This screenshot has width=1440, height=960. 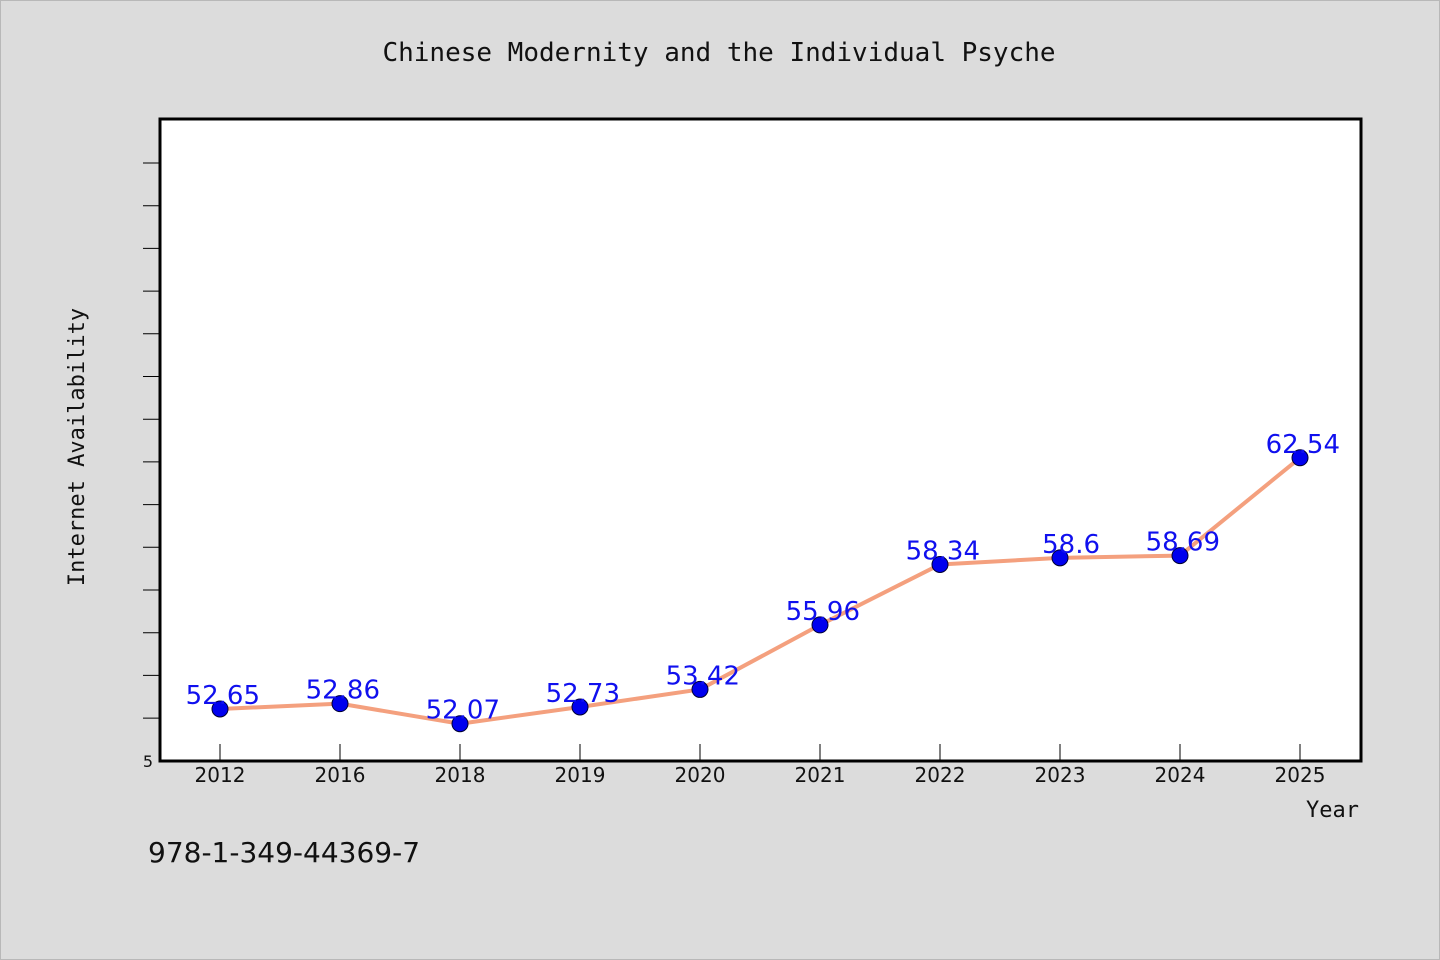 I want to click on data-label: 58.69, so click(x=1183, y=543).